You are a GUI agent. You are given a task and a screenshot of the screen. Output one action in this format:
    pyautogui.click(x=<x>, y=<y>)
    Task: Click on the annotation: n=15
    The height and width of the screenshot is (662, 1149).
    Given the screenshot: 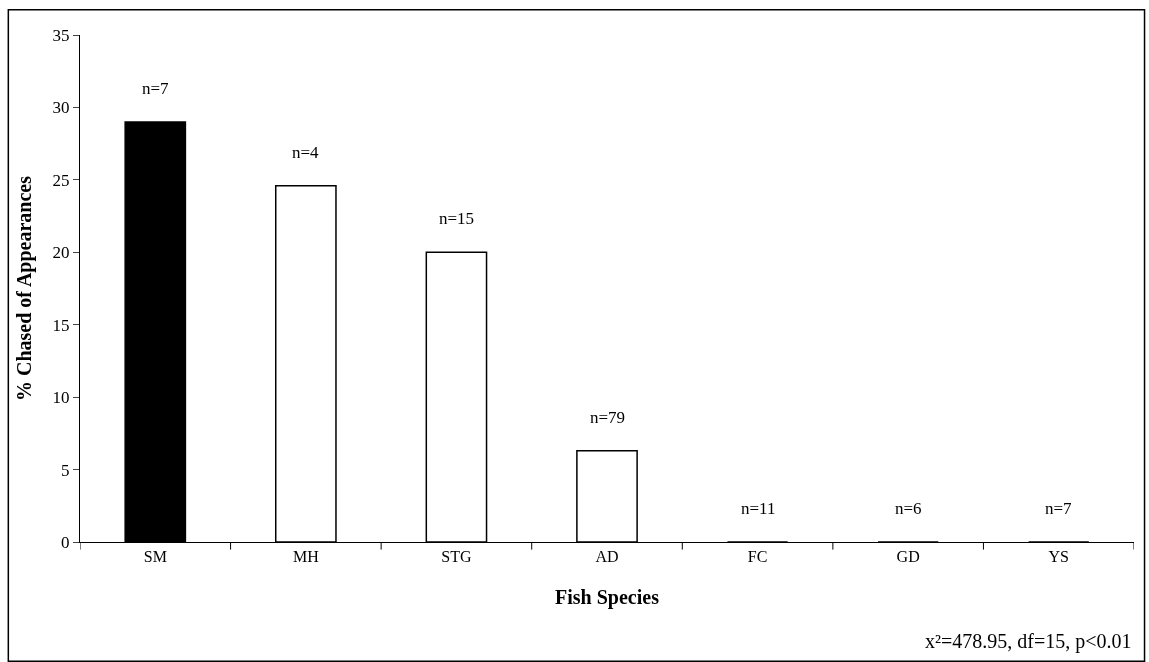 What is the action you would take?
    pyautogui.click(x=457, y=218)
    